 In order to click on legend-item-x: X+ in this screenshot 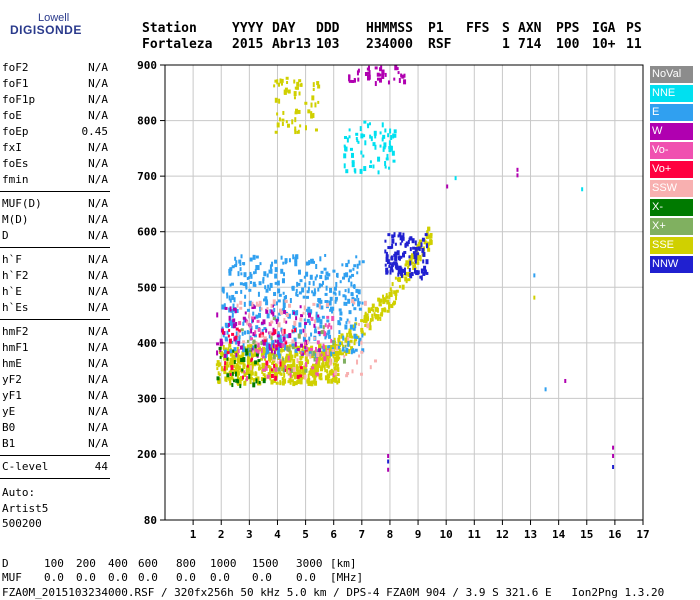, I will do `click(671, 226)`.